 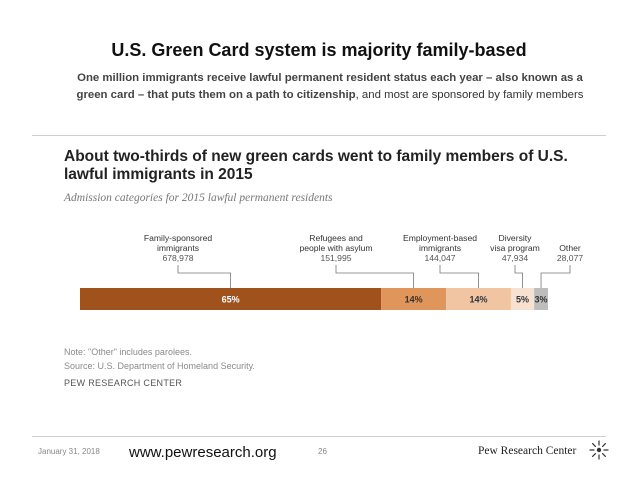 What do you see at coordinates (527, 451) in the screenshot?
I see `footer-logo-text: Pew Research Center` at bounding box center [527, 451].